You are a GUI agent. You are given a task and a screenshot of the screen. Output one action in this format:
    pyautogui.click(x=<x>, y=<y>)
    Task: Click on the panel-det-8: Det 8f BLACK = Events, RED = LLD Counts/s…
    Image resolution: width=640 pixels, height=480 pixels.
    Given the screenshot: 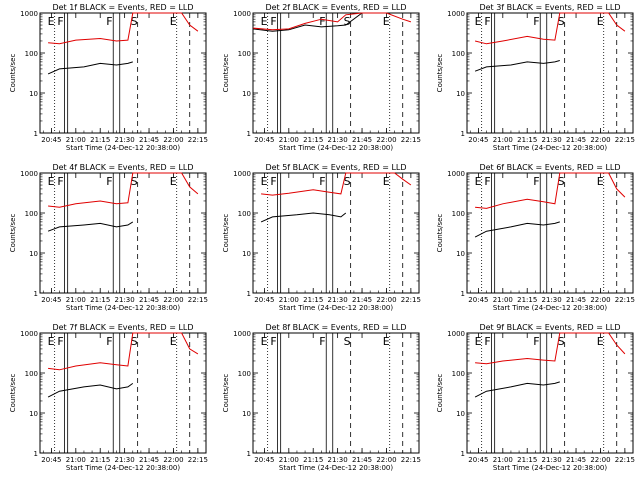 What is the action you would take?
    pyautogui.click(x=321, y=397)
    